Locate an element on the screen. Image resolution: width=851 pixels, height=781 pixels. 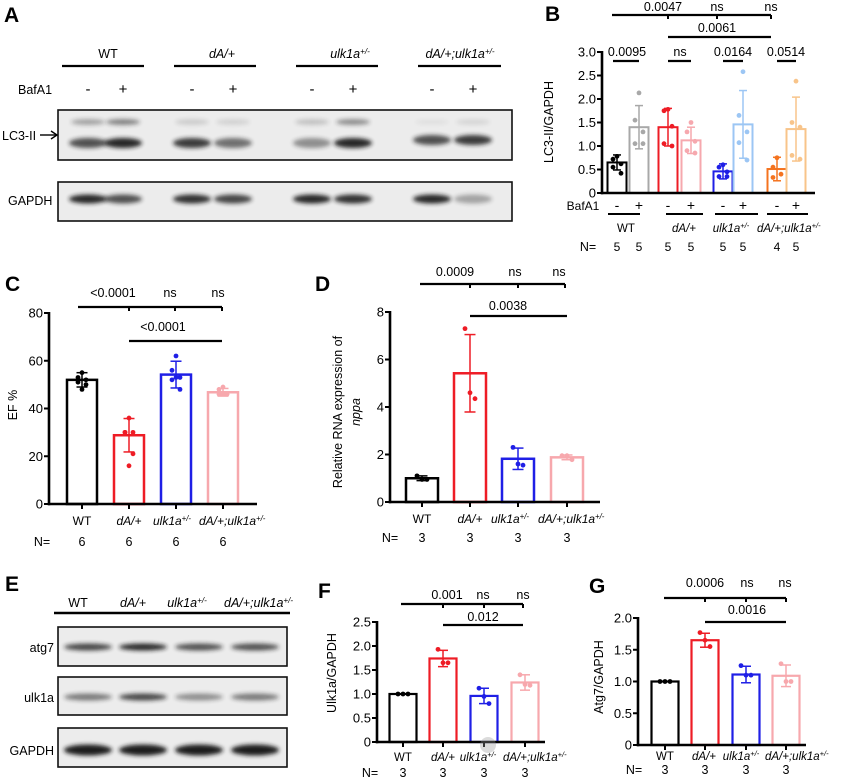
y-axis-label: LC3-II/GAPDH is located at coordinates (549, 122).